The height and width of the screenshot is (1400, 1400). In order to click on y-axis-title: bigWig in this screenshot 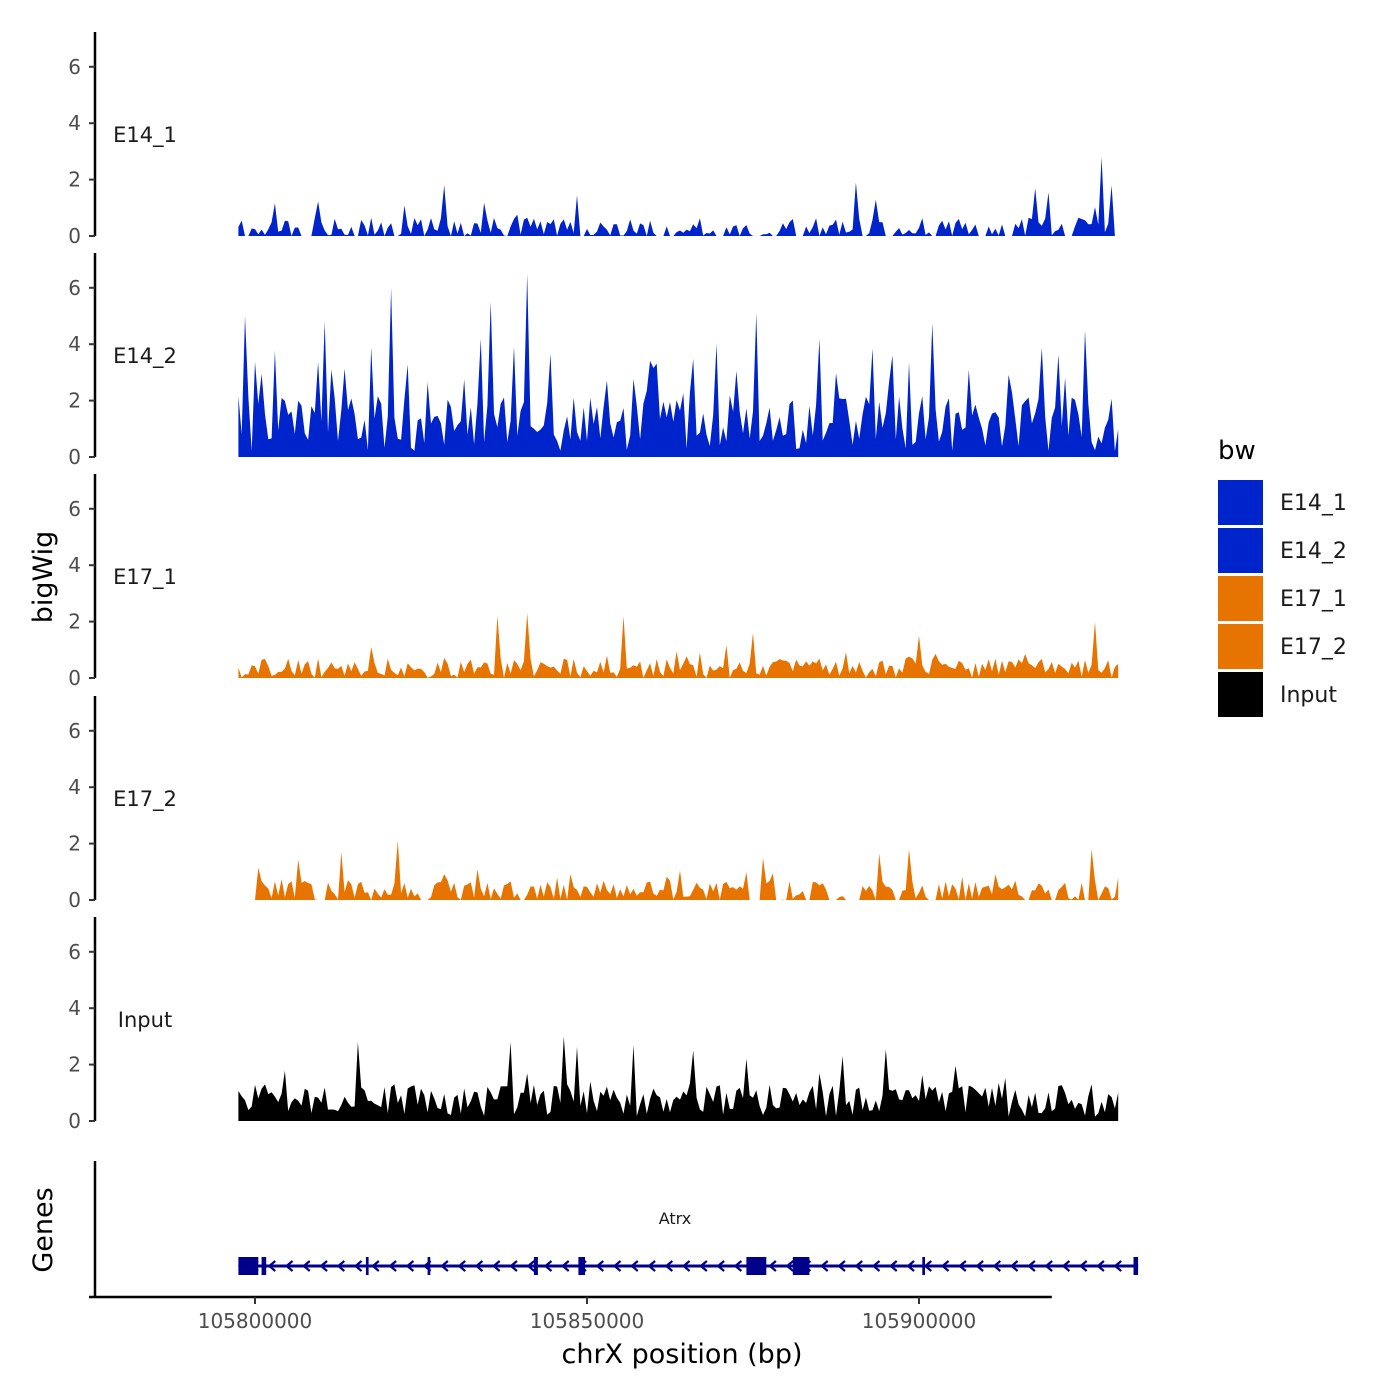, I will do `click(43, 577)`.